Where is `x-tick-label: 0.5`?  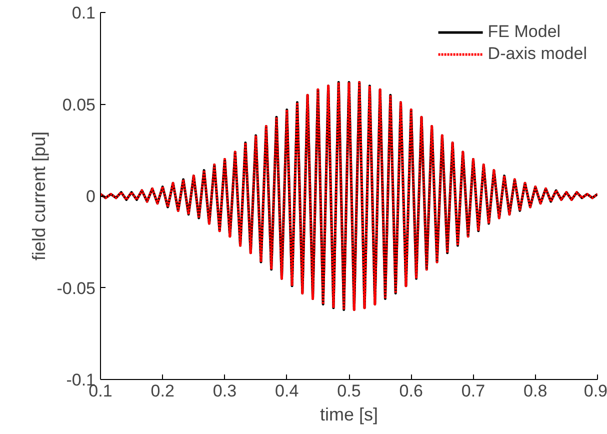 x-tick-label: 0.5 is located at coordinates (349, 391).